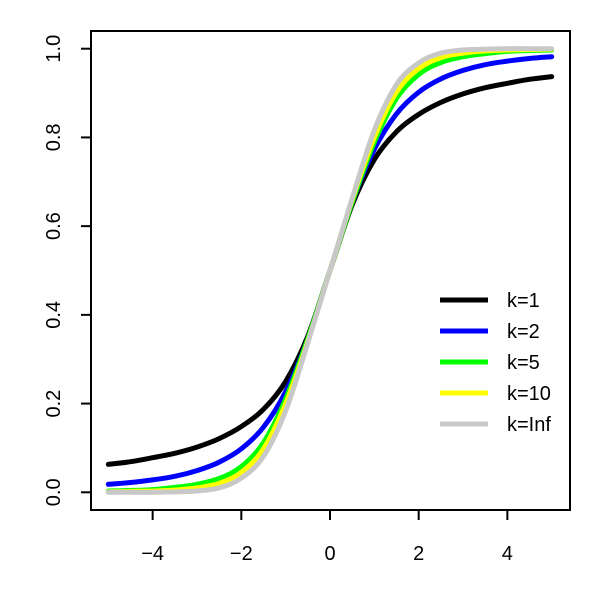 Image resolution: width=600 pixels, height=600 pixels. I want to click on legend-label: k=5, so click(523, 363).